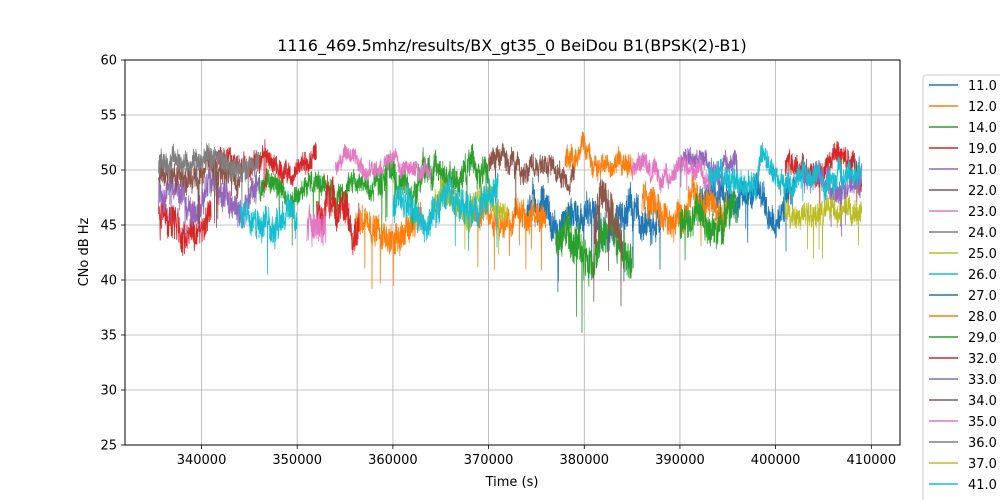 The width and height of the screenshot is (1000, 500). What do you see at coordinates (108, 391) in the screenshot?
I see `y-tick-label: 30` at bounding box center [108, 391].